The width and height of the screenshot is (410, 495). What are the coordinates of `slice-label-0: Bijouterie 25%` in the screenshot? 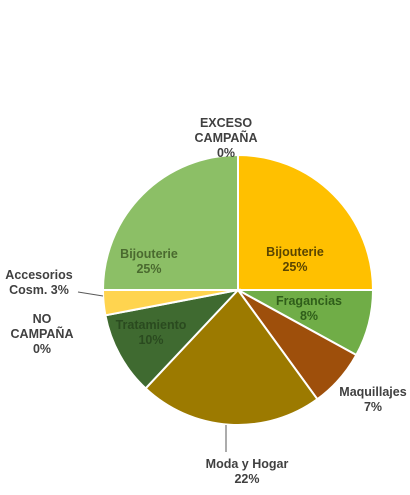 It's located at (295, 259).